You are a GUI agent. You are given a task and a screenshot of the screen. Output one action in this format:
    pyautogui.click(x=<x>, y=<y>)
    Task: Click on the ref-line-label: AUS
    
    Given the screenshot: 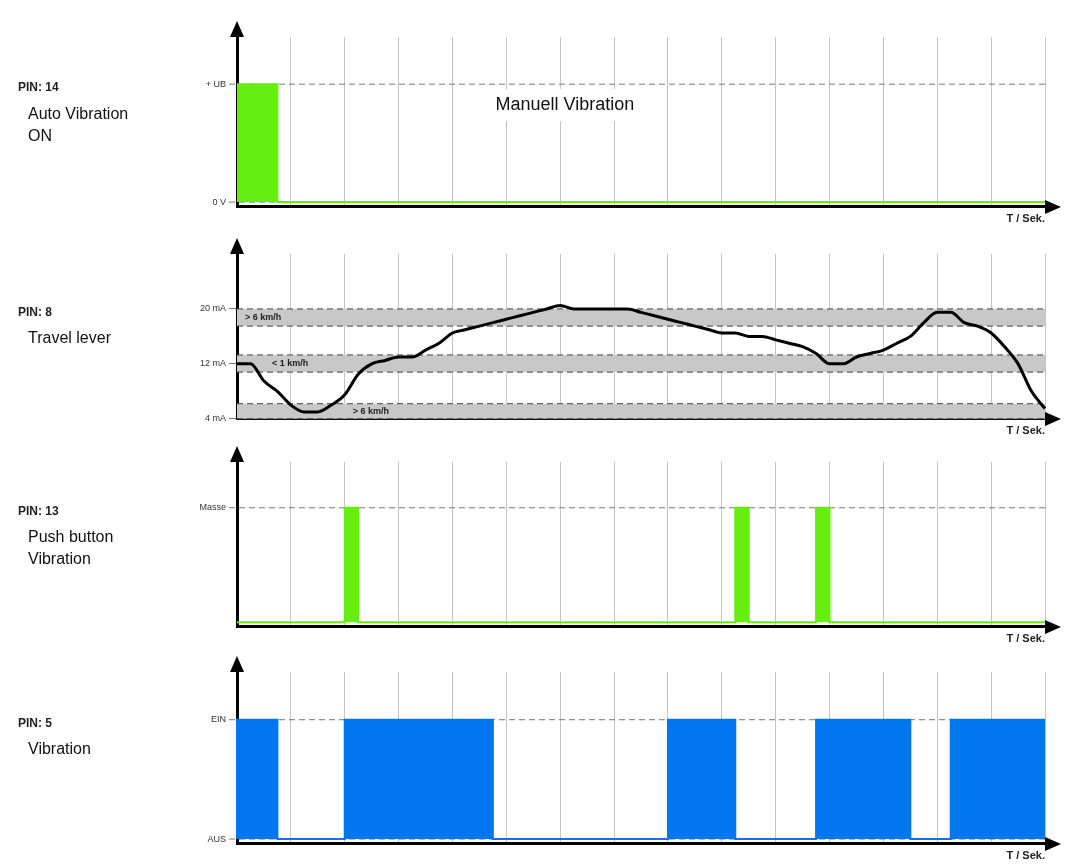 What is the action you would take?
    pyautogui.click(x=216, y=838)
    